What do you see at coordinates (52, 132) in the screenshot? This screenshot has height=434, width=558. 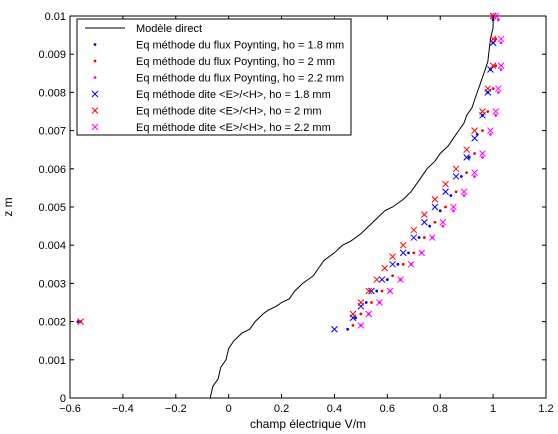 I see `y-tick-label: 0.007` at bounding box center [52, 132].